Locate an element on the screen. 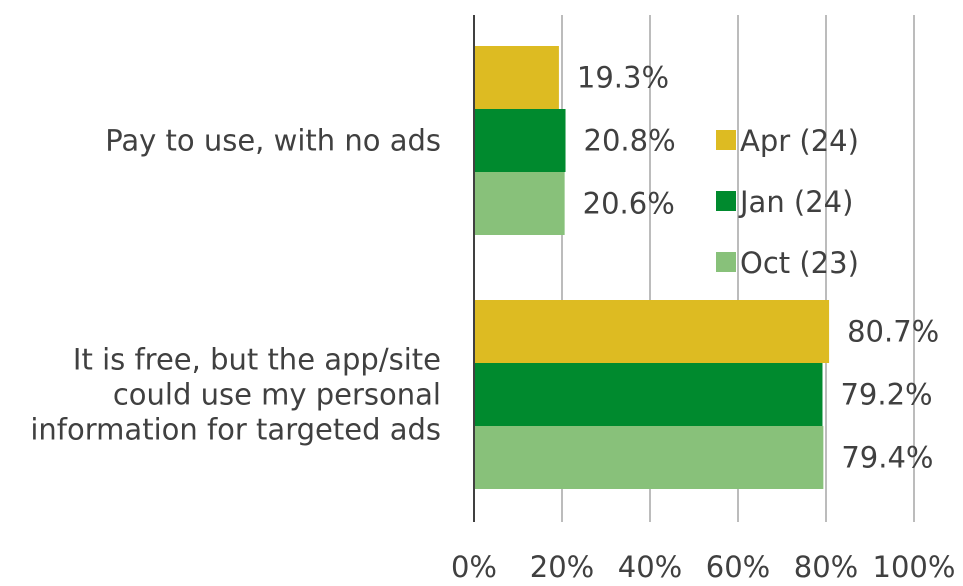  x-tick-label: 60% is located at coordinates (738, 567).